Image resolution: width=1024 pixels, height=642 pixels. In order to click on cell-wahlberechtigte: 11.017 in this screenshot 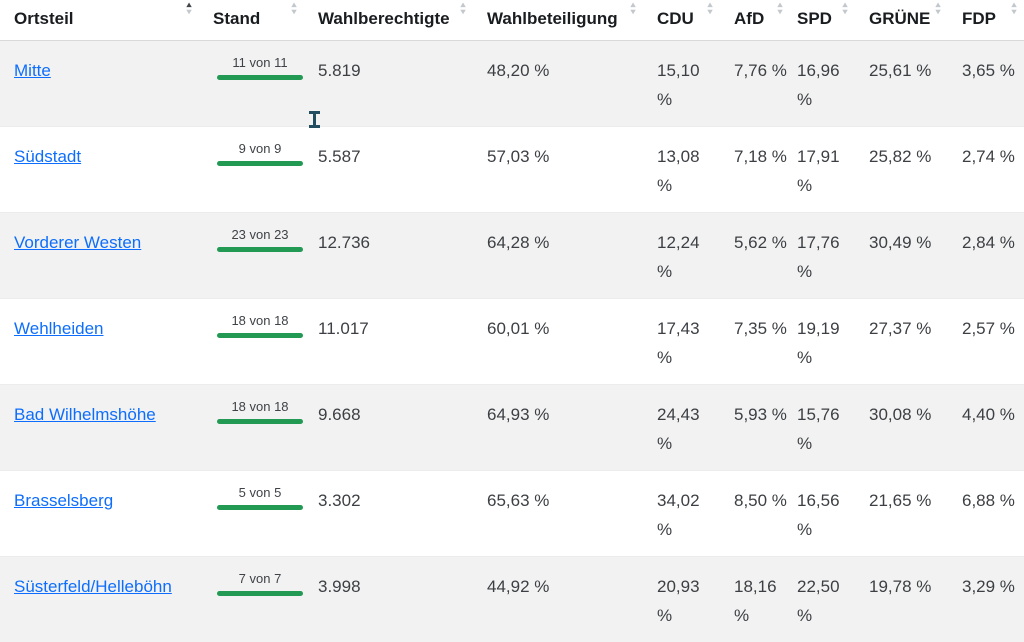, I will do `click(388, 342)`.